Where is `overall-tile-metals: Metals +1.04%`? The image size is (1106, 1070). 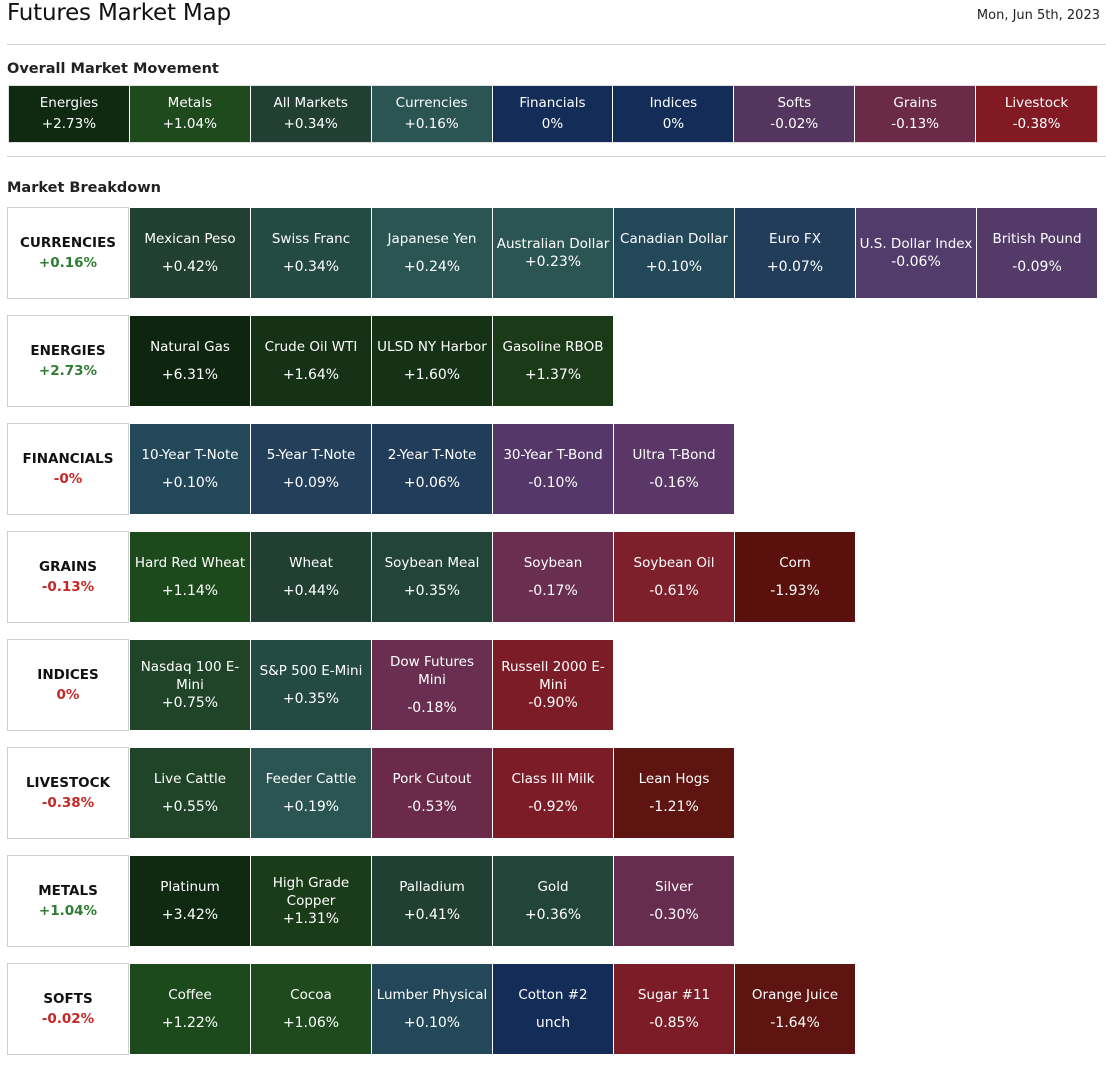
overall-tile-metals: Metals +1.04% is located at coordinates (190, 114).